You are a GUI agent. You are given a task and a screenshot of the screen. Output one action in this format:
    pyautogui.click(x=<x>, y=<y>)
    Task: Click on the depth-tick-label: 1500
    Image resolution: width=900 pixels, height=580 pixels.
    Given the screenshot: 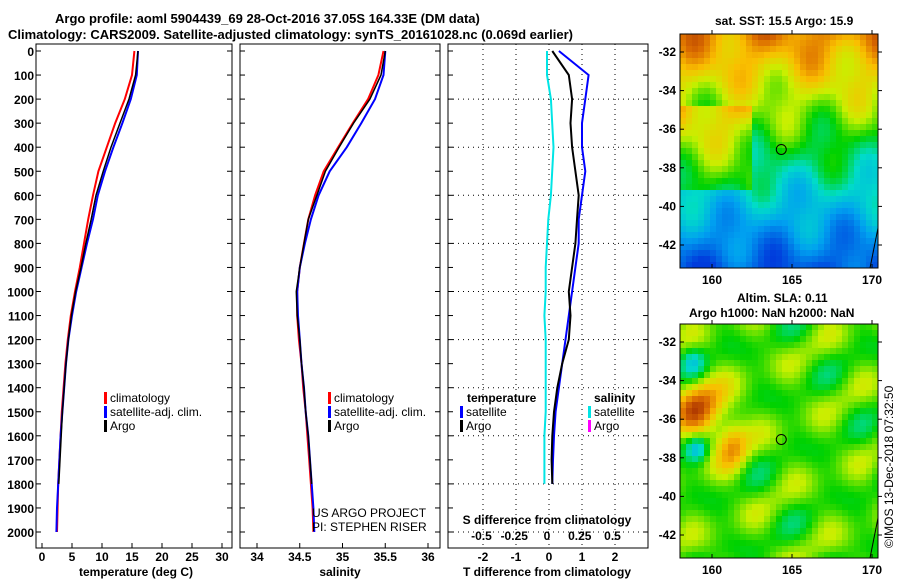 What is the action you would take?
    pyautogui.click(x=20, y=413)
    